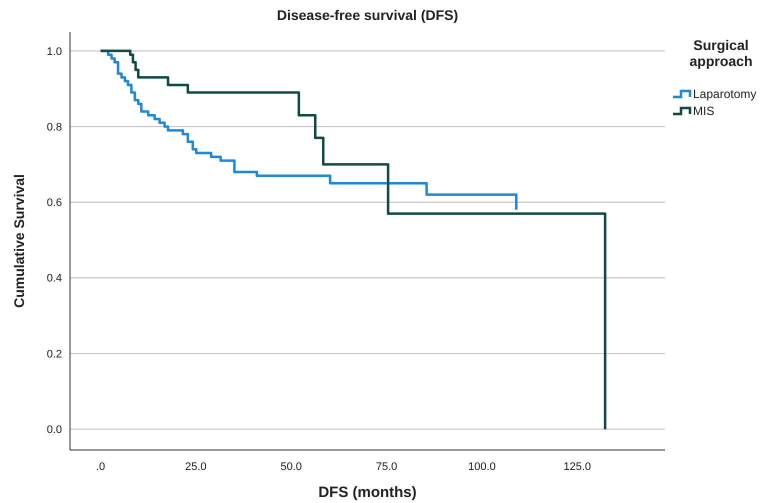 The height and width of the screenshot is (503, 767). Describe the element at coordinates (367, 15) in the screenshot. I see `chart-title: Disease-free survival (DFS)` at that location.